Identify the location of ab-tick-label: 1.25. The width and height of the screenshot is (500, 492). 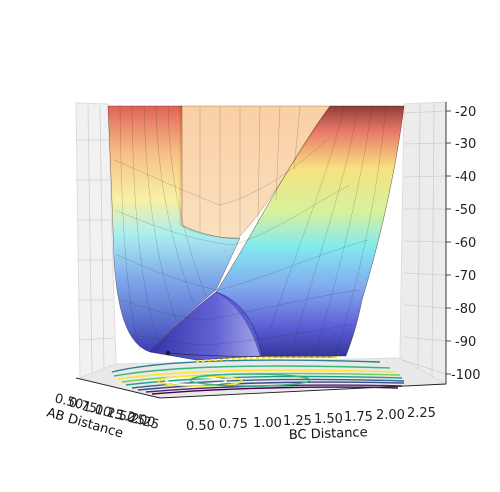
(109, 413).